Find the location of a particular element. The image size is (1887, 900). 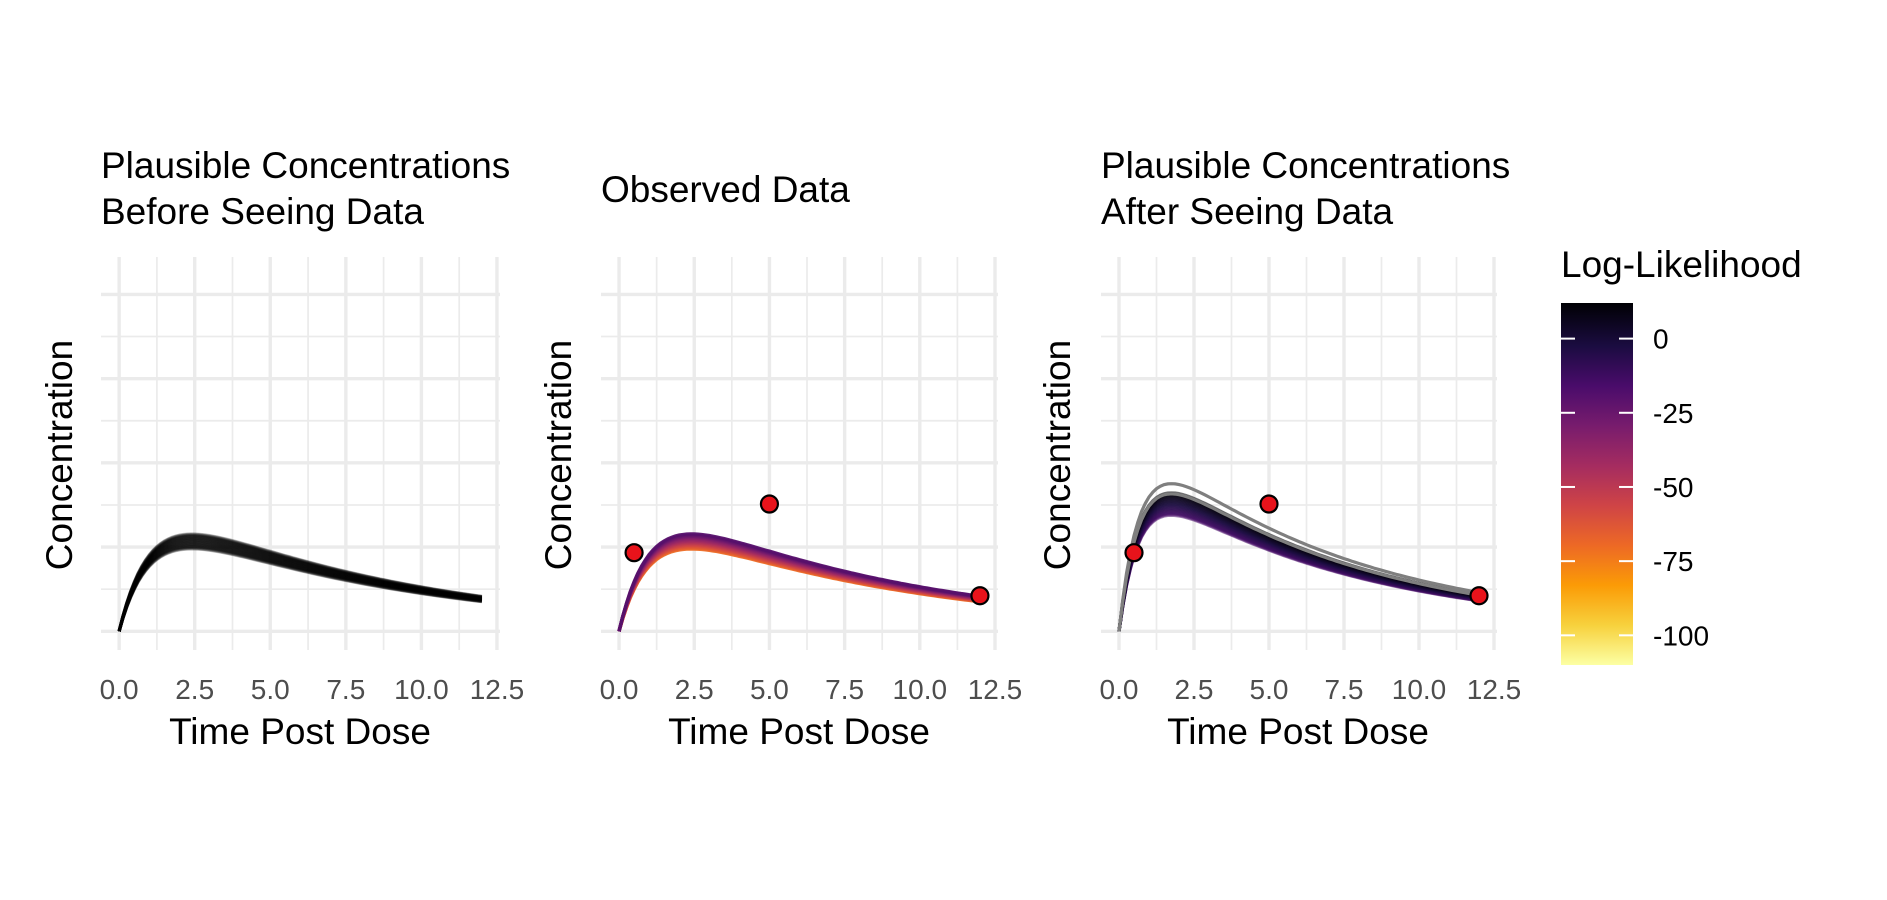

panel-posterior-curves is located at coordinates (1298, 557).